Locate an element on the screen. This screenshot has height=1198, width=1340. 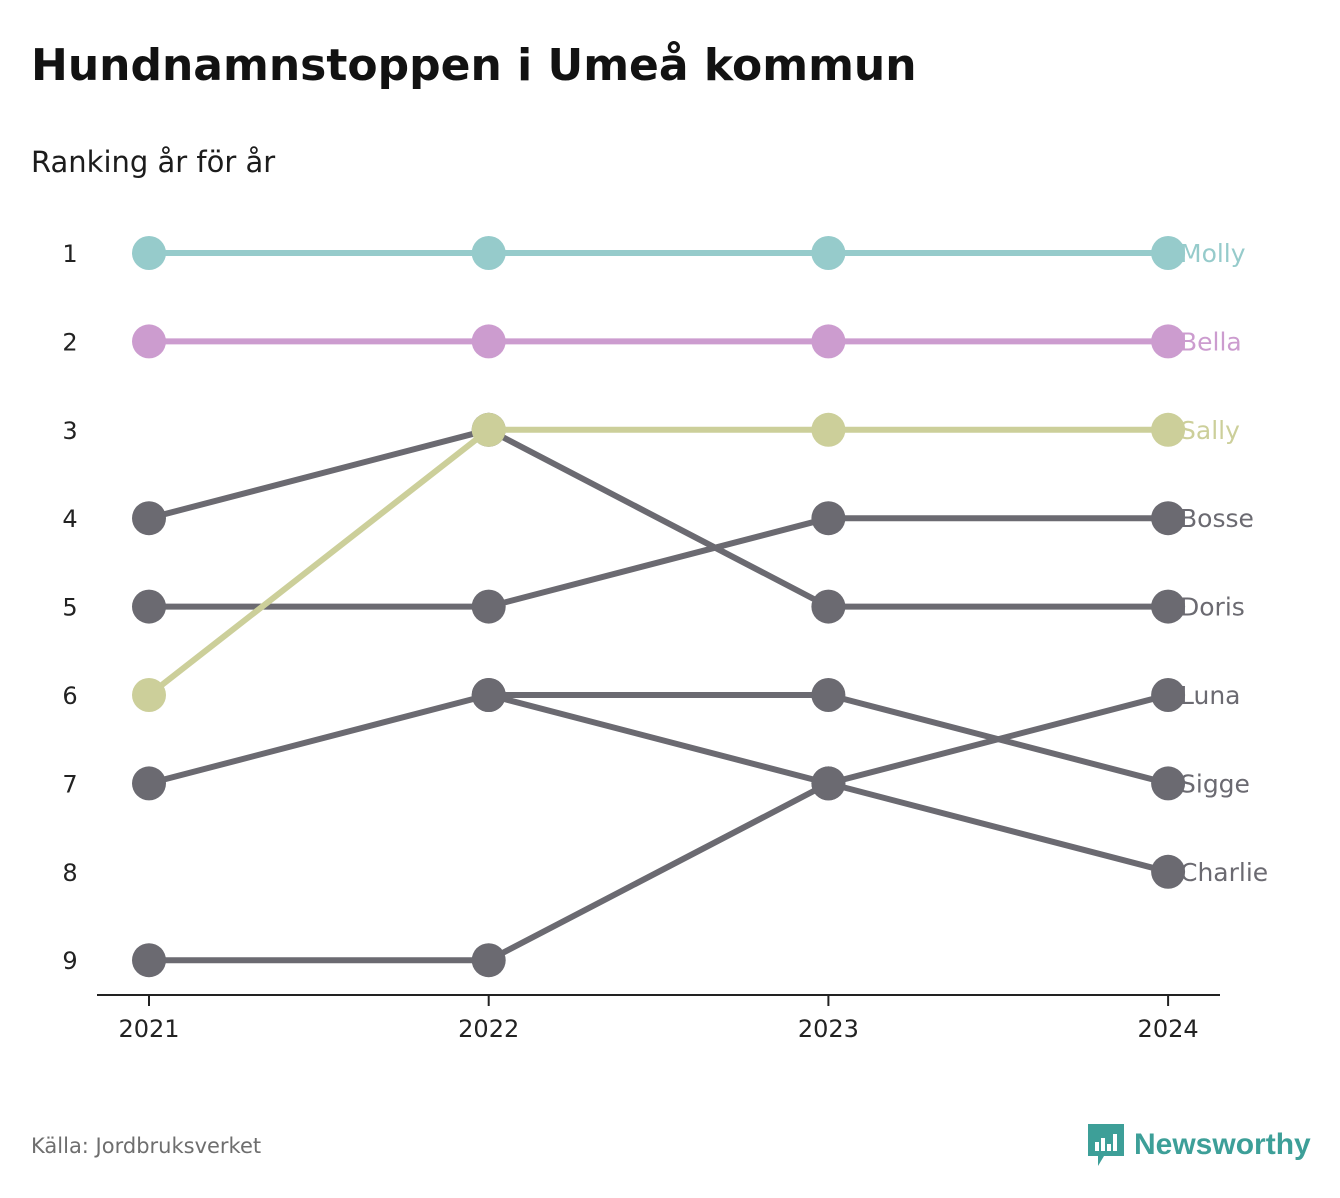
series-label-bella: Bella is located at coordinates (1211, 341).